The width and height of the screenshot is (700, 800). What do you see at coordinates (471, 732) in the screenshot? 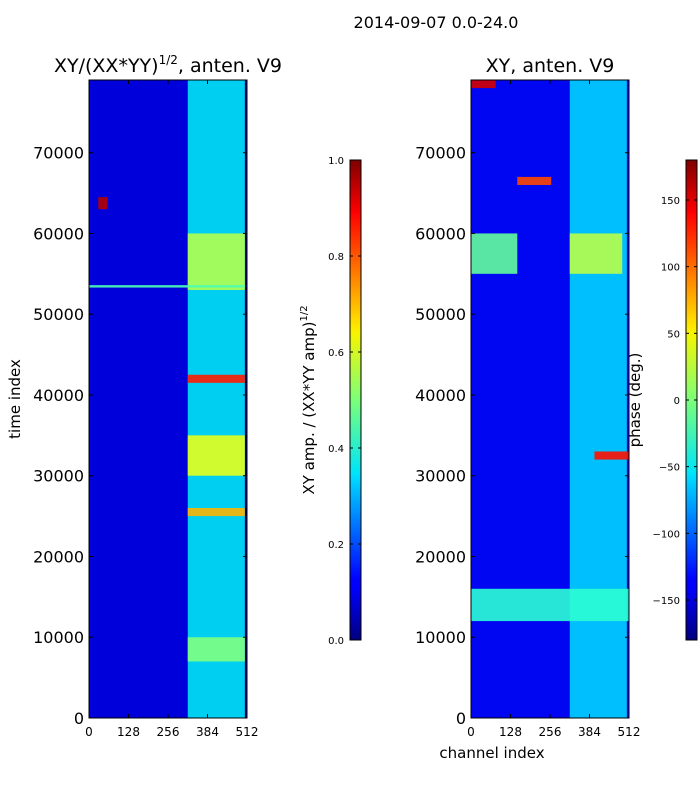
I see `right-x-tick-label-0: 0` at bounding box center [471, 732].